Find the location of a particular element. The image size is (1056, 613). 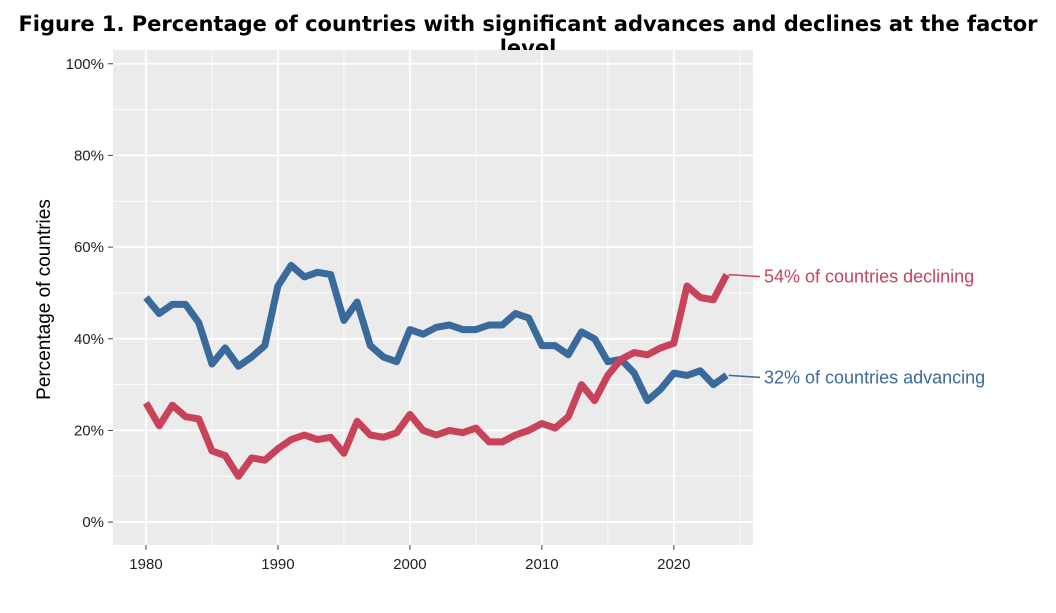

annotation-label: 54% of countries declining is located at coordinates (869, 277).